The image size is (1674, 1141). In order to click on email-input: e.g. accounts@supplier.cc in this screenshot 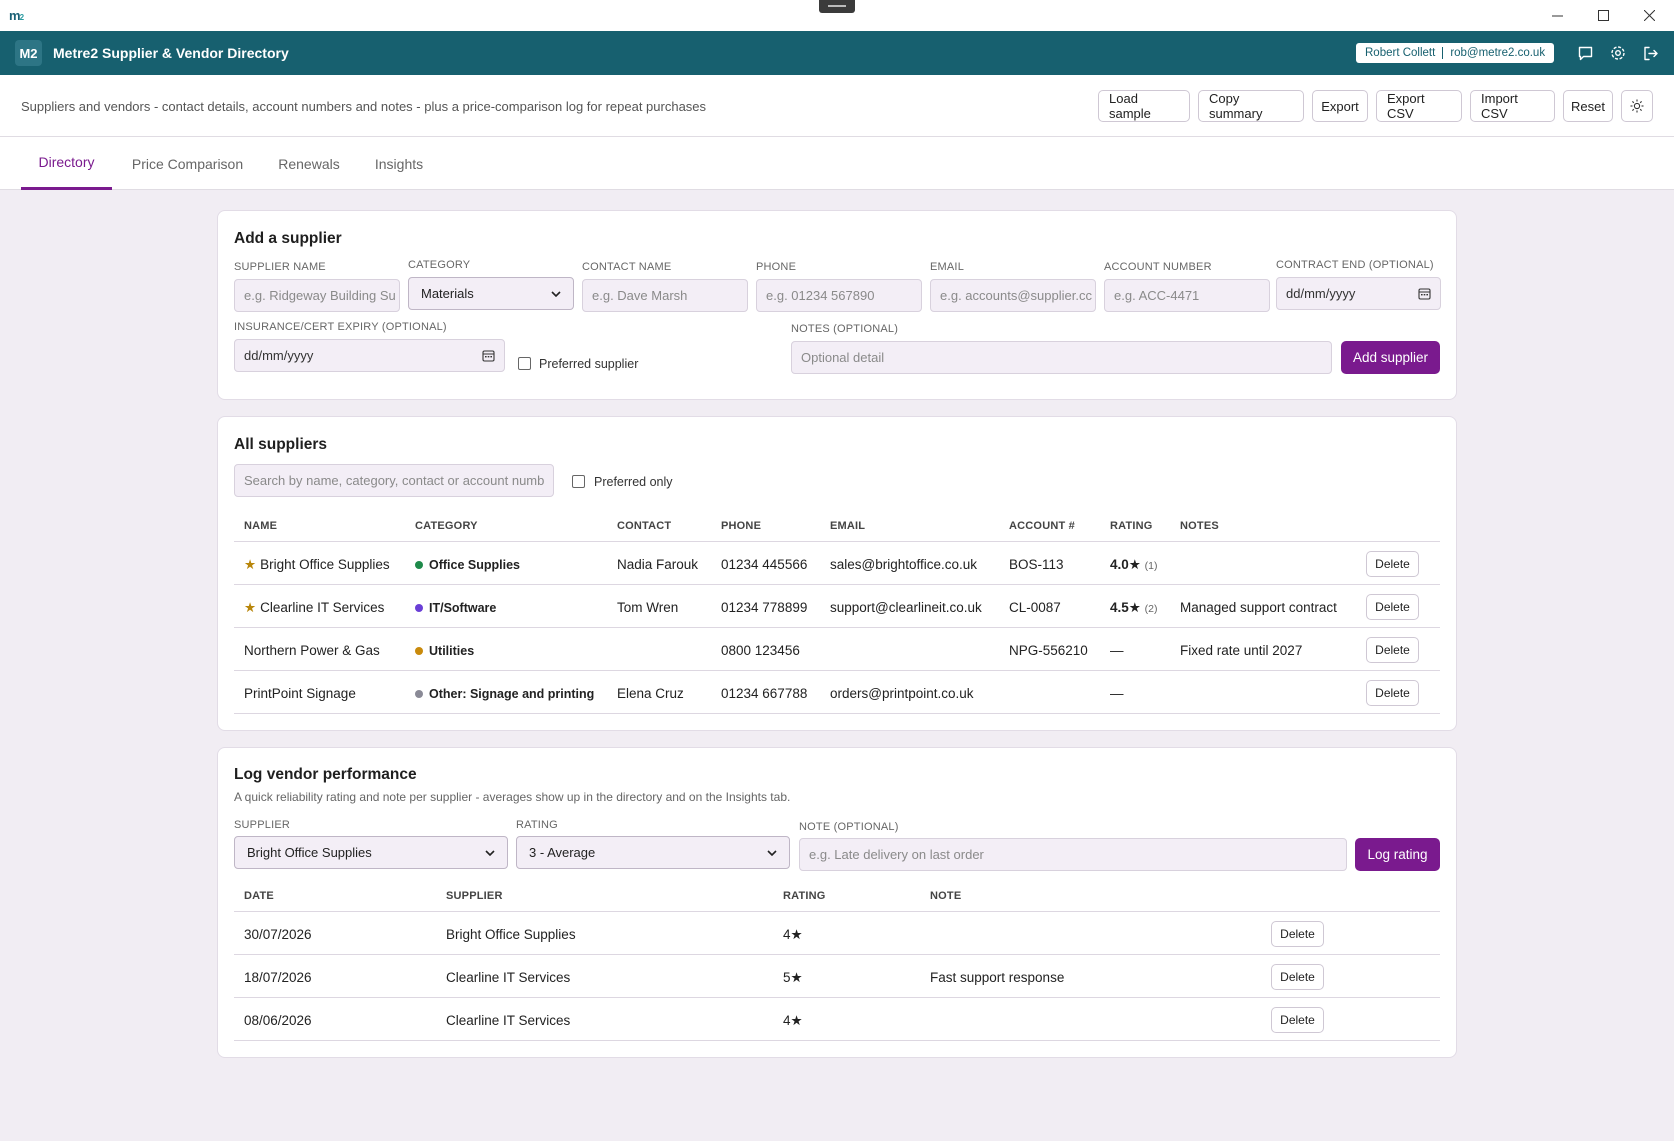, I will do `click(1013, 295)`.